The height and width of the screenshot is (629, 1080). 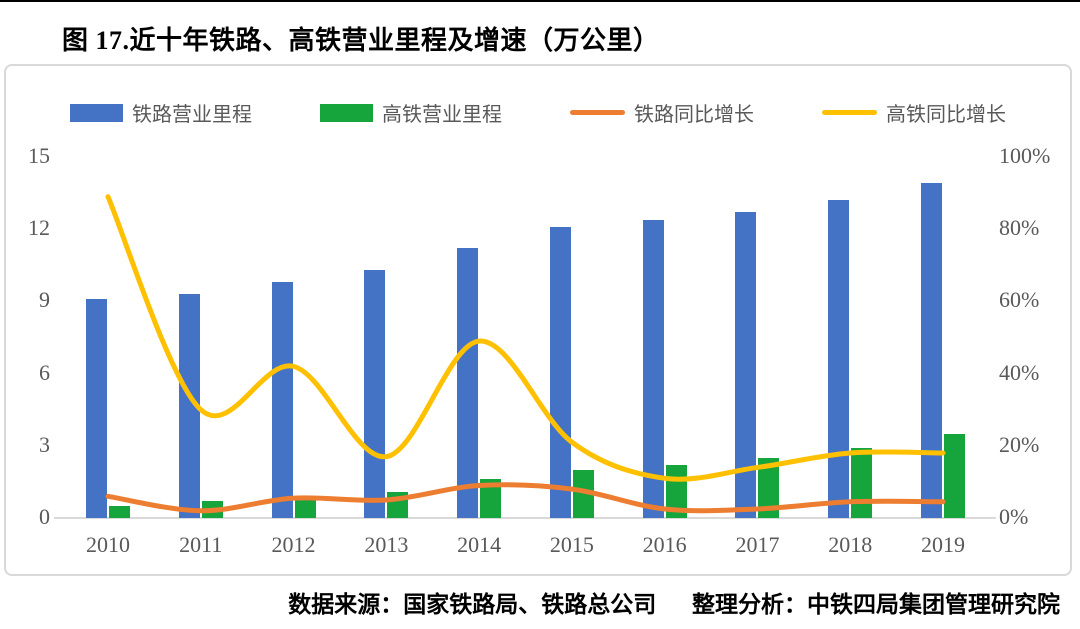 I want to click on y-left-tick-label: 9, so click(x=44, y=300).